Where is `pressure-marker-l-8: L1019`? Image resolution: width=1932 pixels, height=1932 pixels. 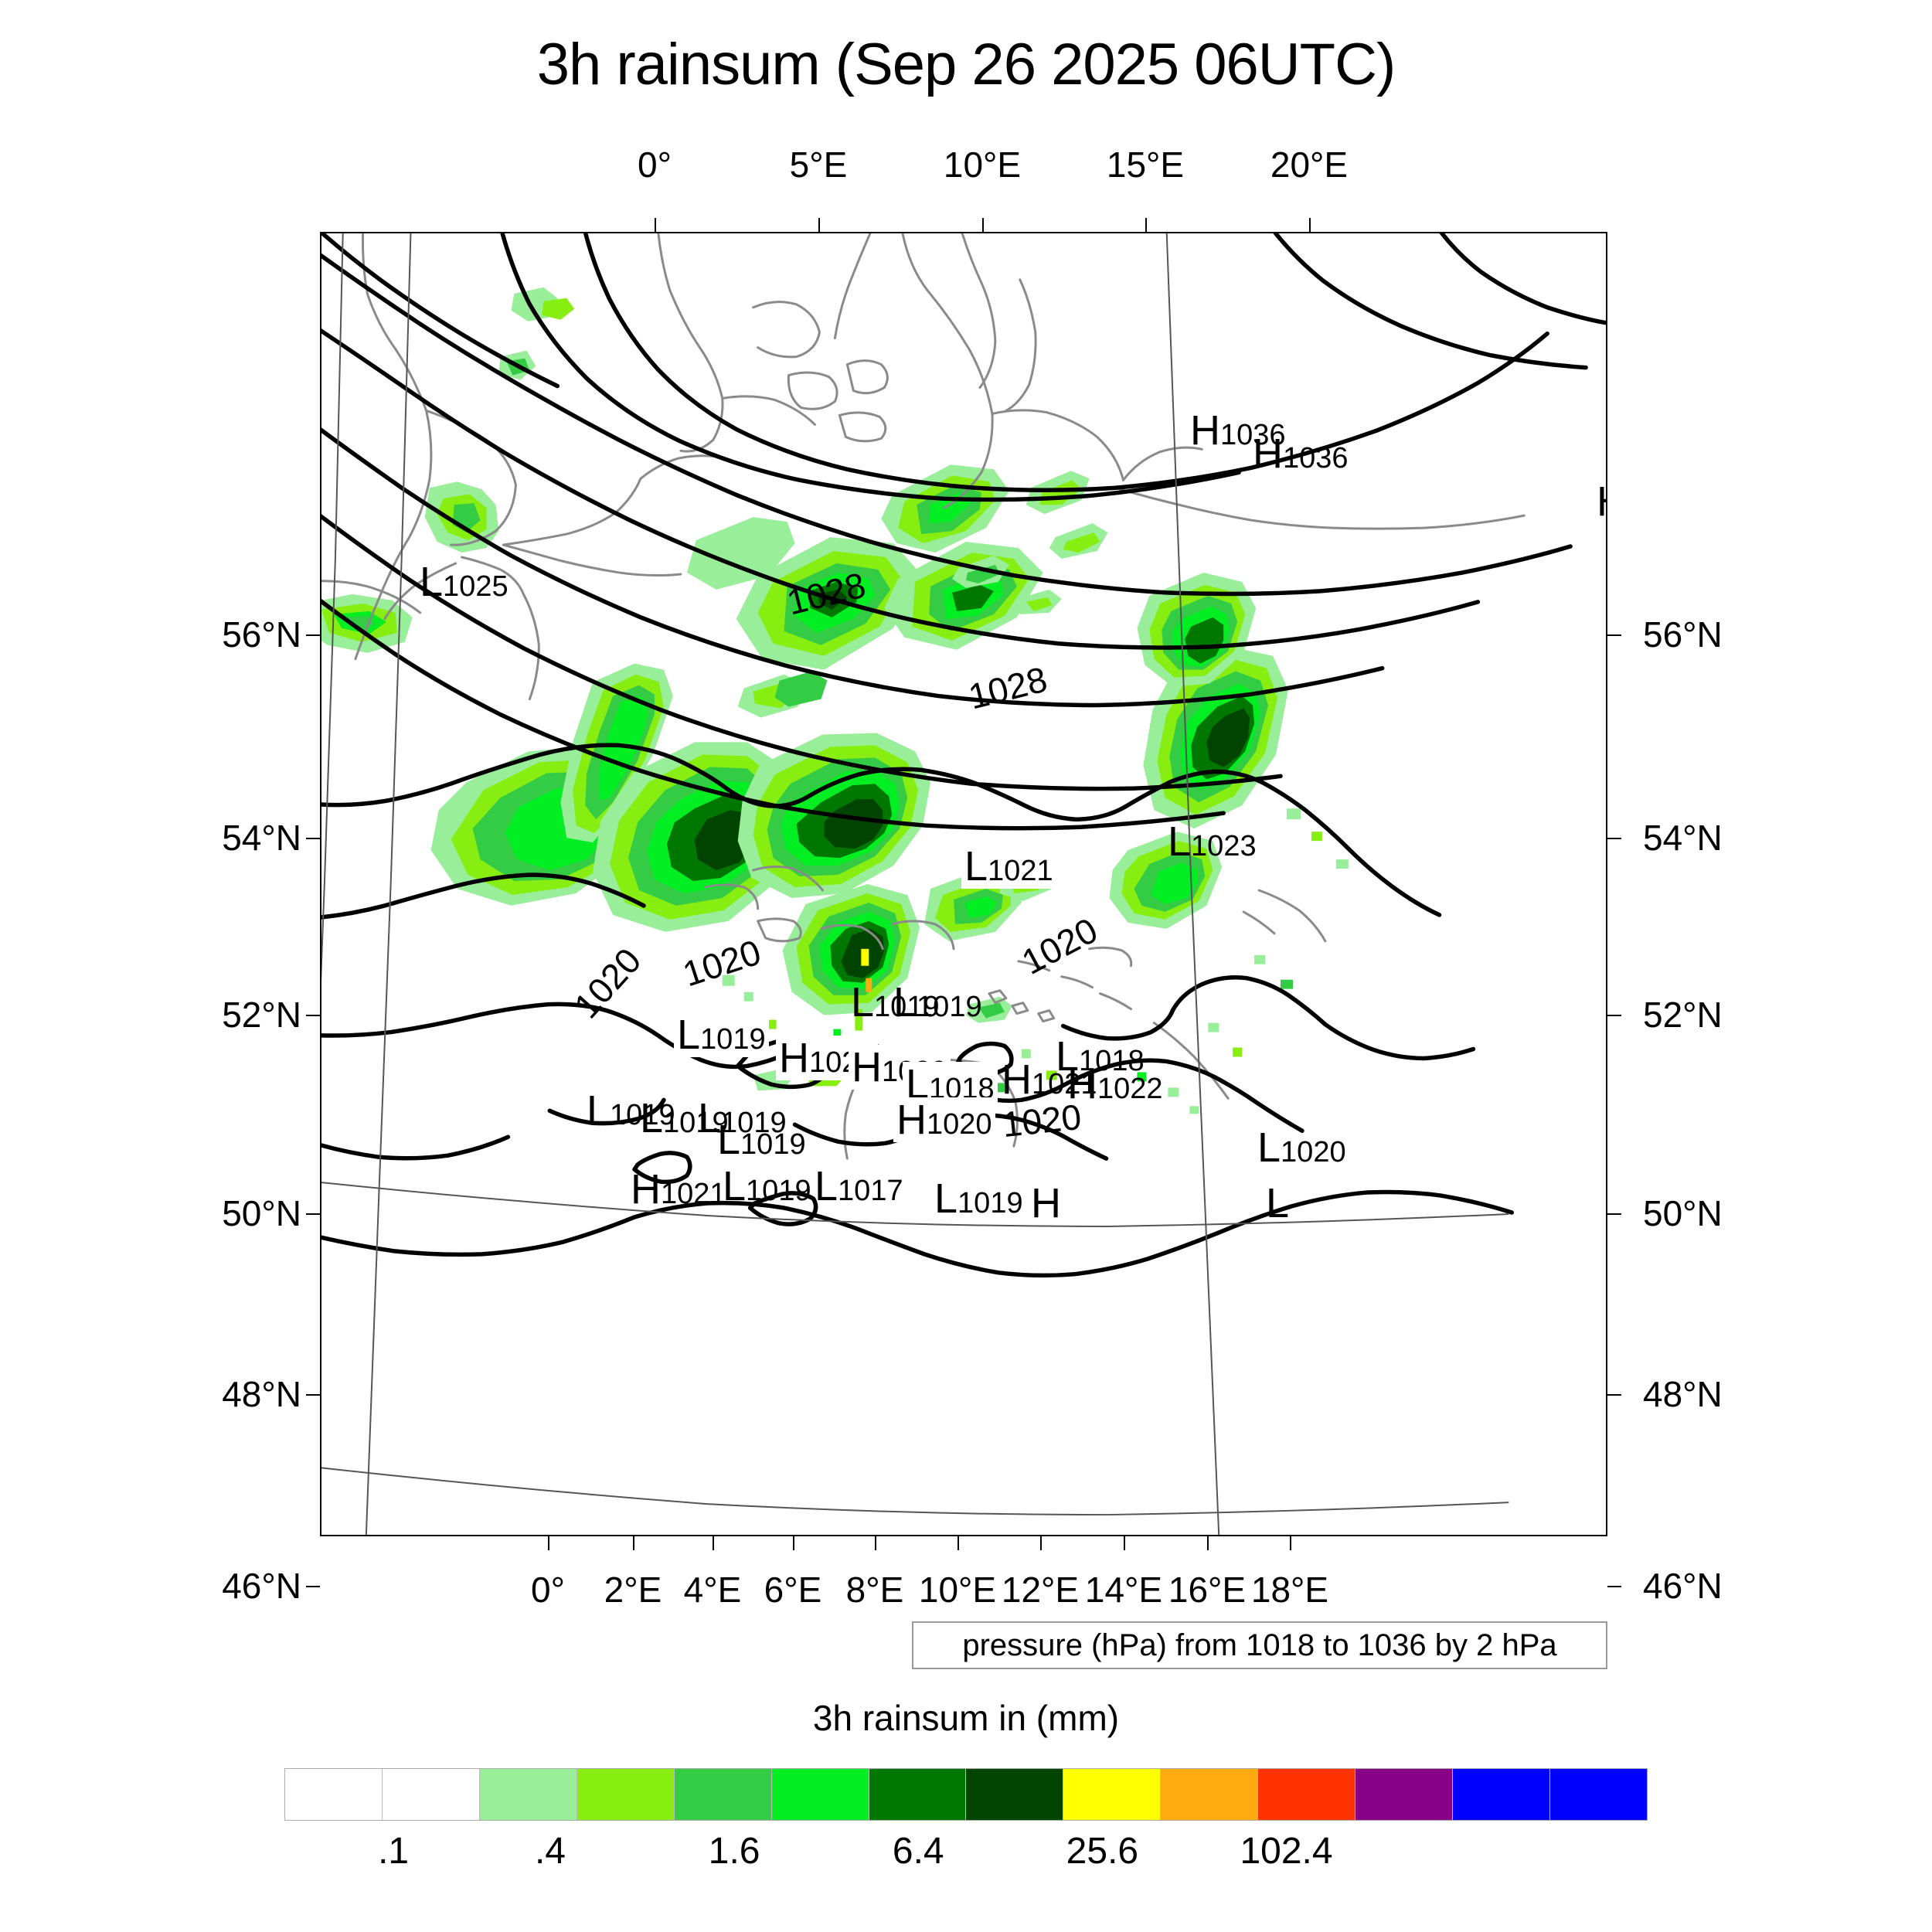 pressure-marker-l-8: L1019 is located at coordinates (721, 1035).